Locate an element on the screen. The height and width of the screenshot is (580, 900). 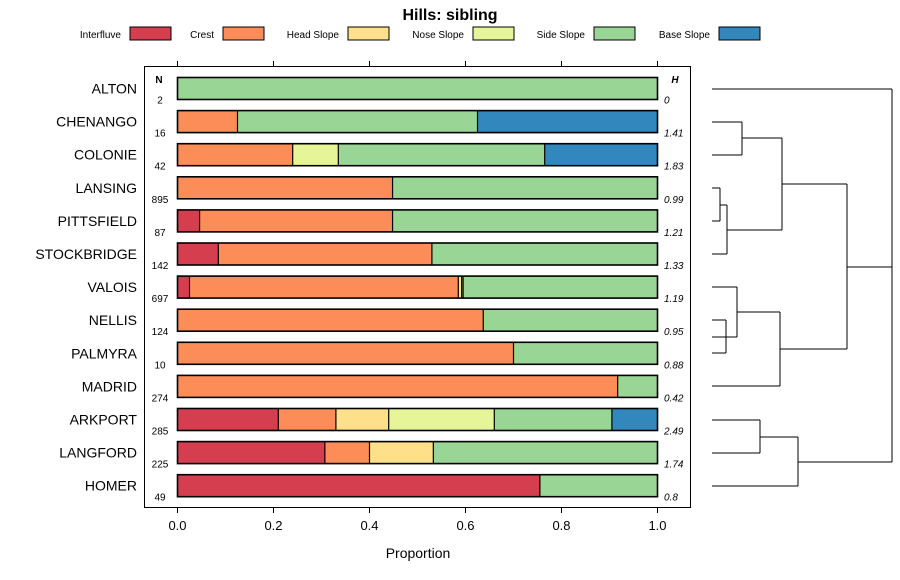
row-label: HOMER is located at coordinates (111, 486).